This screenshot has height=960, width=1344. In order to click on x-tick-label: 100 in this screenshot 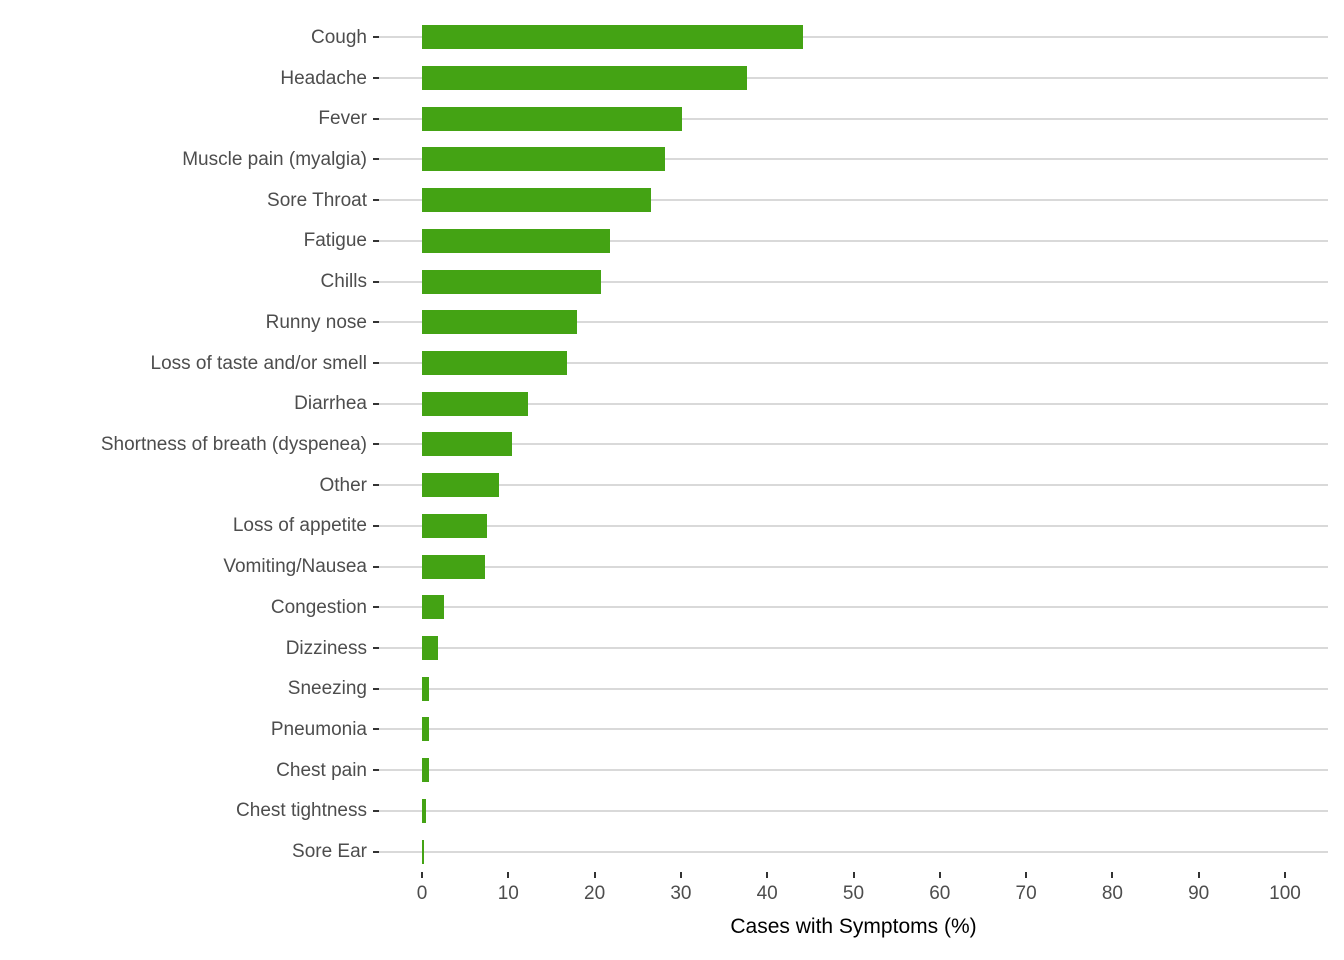, I will do `click(1285, 893)`.